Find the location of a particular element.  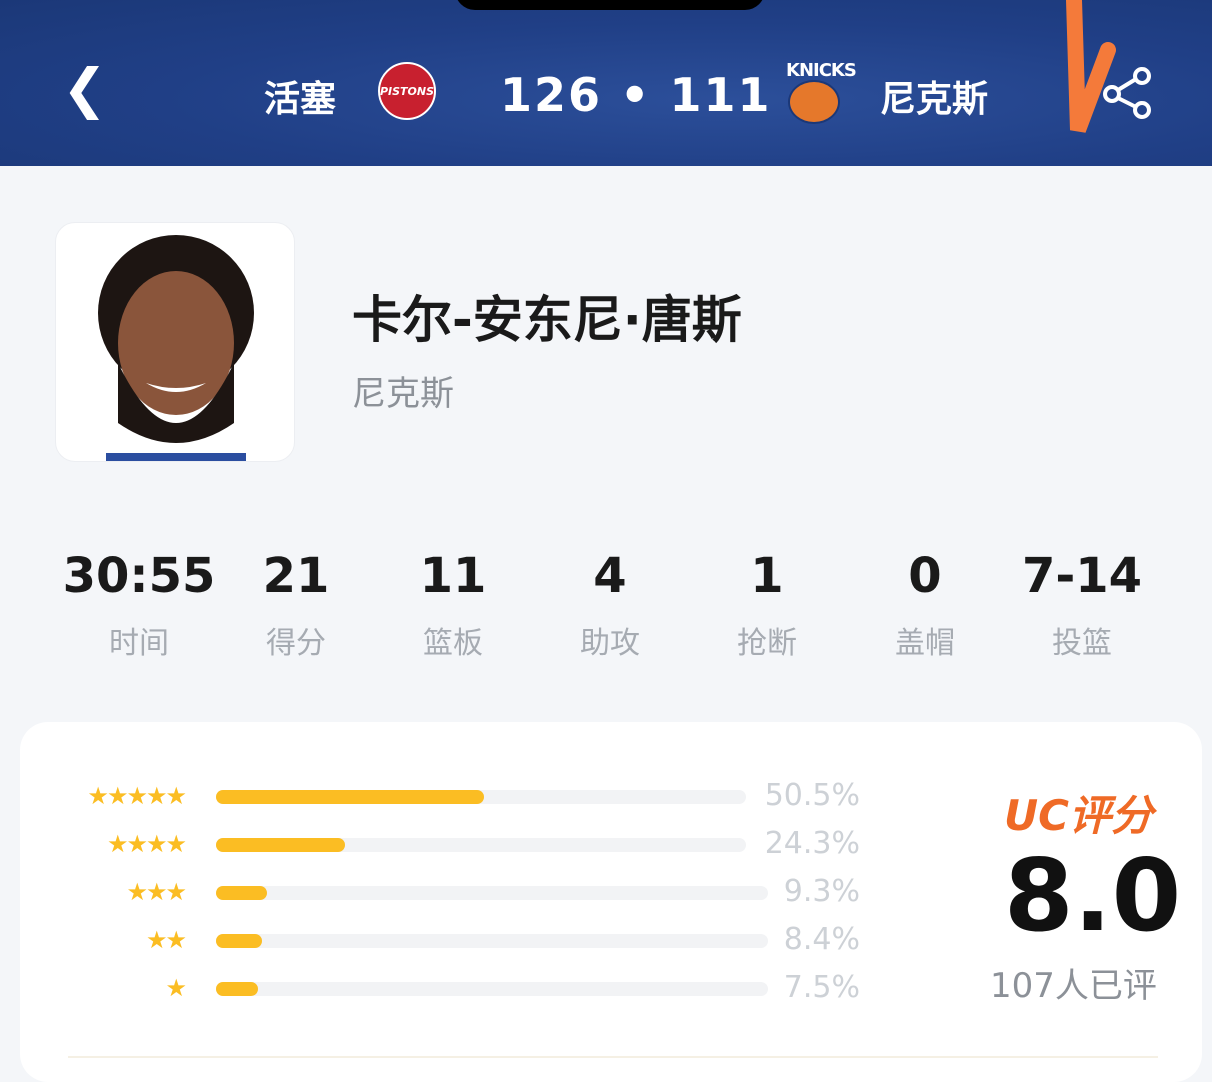

rating-percent: 50.5% is located at coordinates (812, 795).